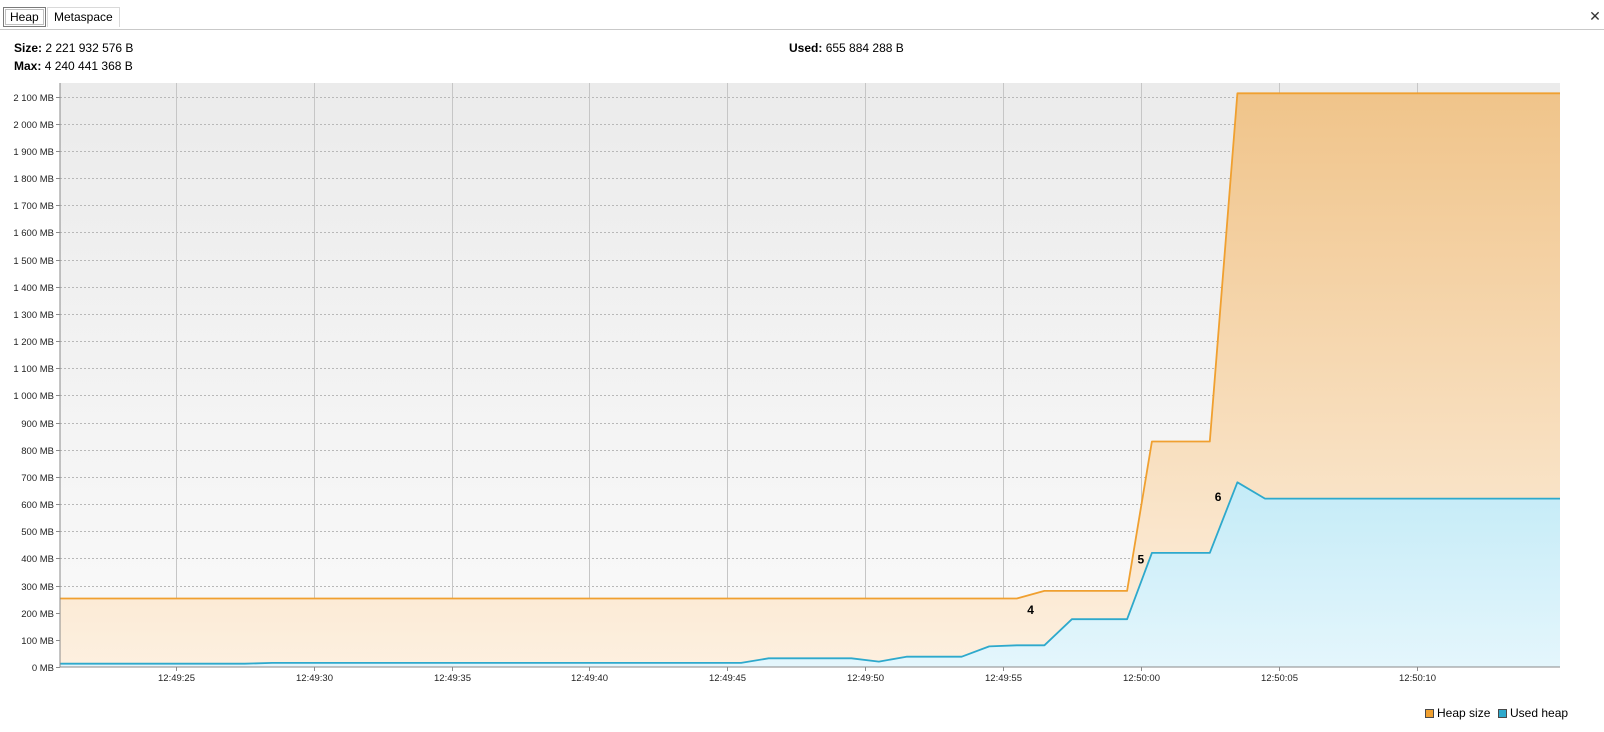  Describe the element at coordinates (806, 48) in the screenshot. I see `used-label: Used:` at that location.